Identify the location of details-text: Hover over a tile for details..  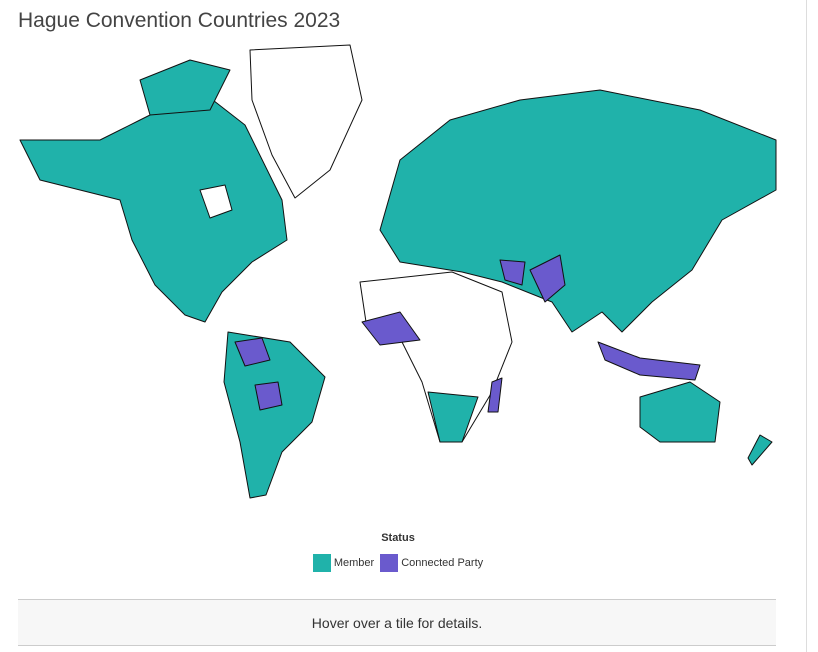
(397, 622).